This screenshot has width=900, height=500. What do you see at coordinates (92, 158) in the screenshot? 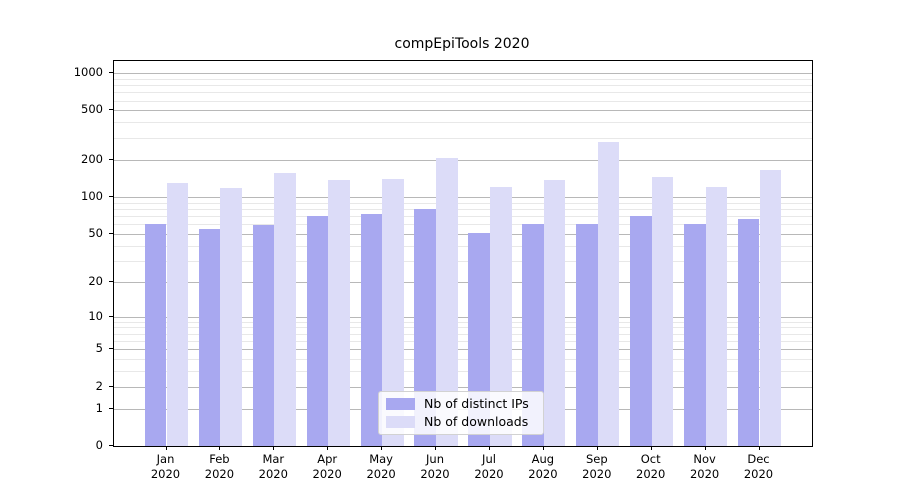
I see `y-axis-tick-label: 200` at bounding box center [92, 158].